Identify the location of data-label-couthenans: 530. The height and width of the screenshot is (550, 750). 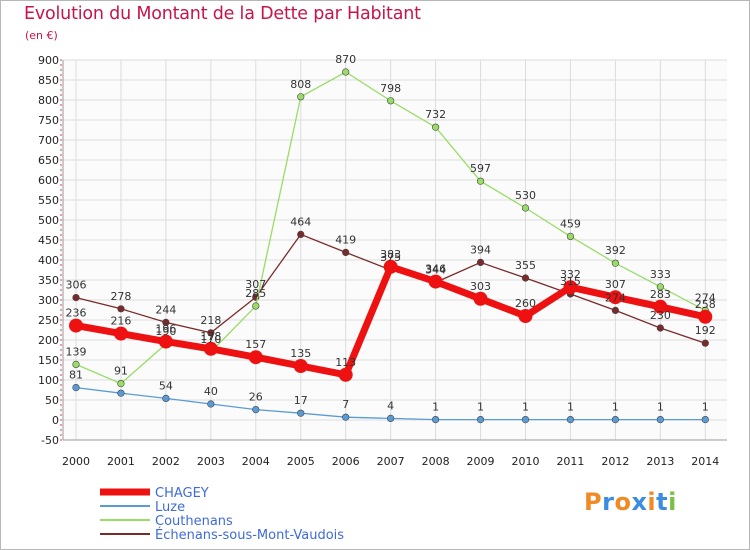
(525, 195).